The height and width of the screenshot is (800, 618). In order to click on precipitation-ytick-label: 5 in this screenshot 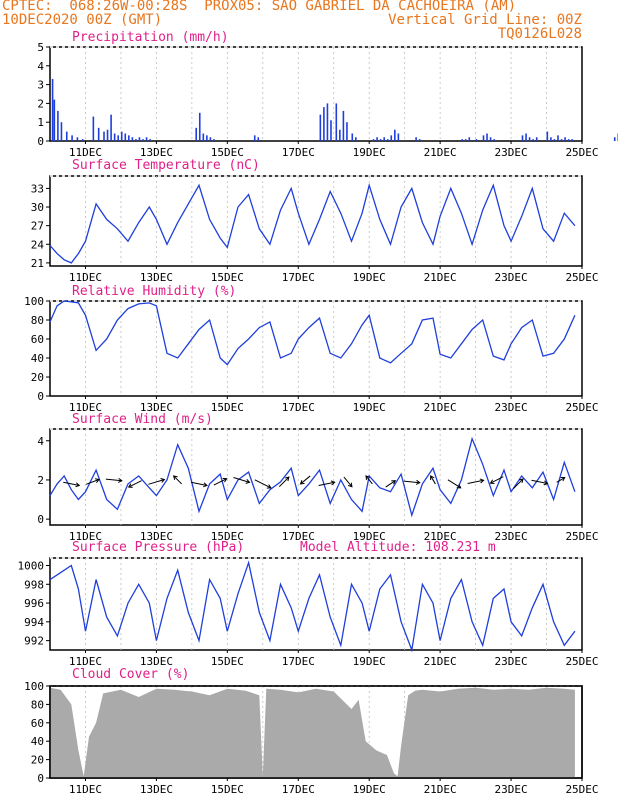, I will do `click(40, 47)`.